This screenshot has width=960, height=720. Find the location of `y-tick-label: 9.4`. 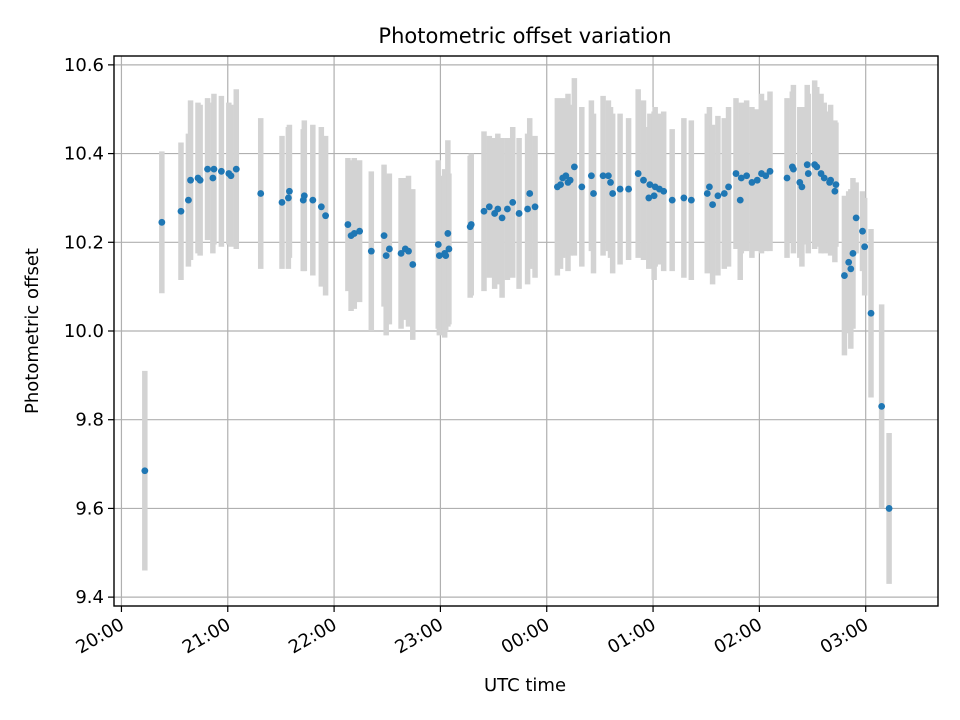

y-tick-label: 9.4 is located at coordinates (89, 597).